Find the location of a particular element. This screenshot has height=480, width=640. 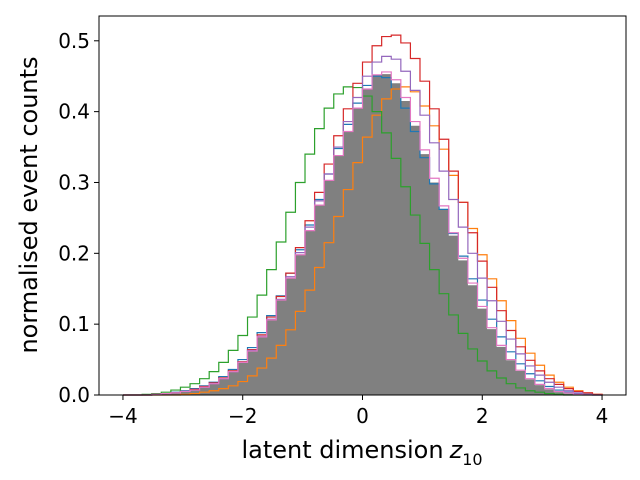

y-tick-label: 0.2 is located at coordinates (74, 253).